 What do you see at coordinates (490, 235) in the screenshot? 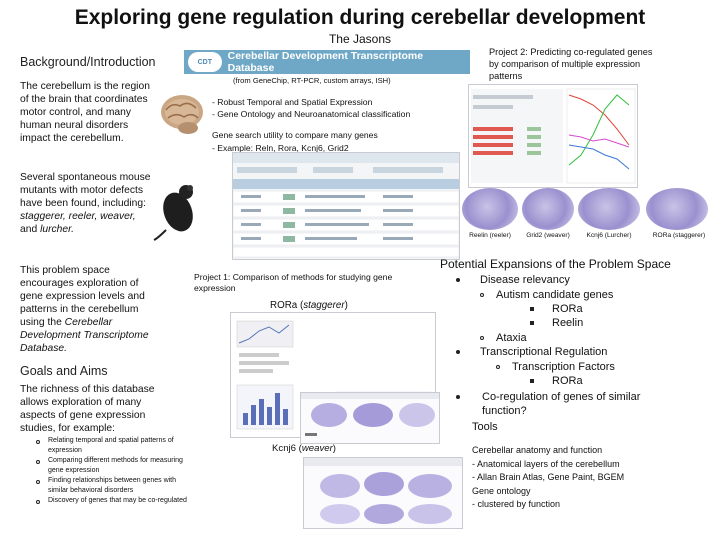
I see `slice-label-reelin: Reelin (reeler)` at bounding box center [490, 235].